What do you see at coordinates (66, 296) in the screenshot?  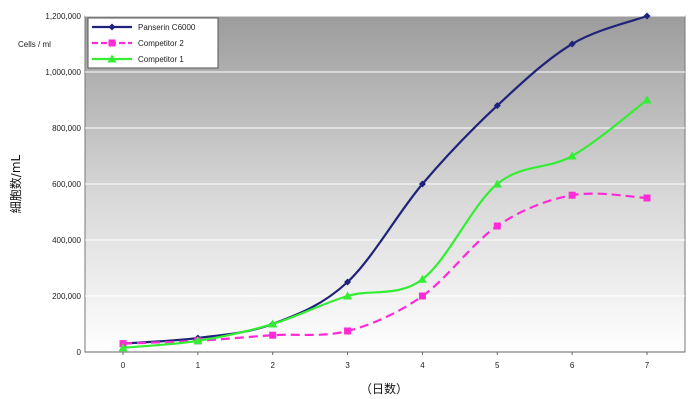 I see `y-tick-label: 200,000` at bounding box center [66, 296].